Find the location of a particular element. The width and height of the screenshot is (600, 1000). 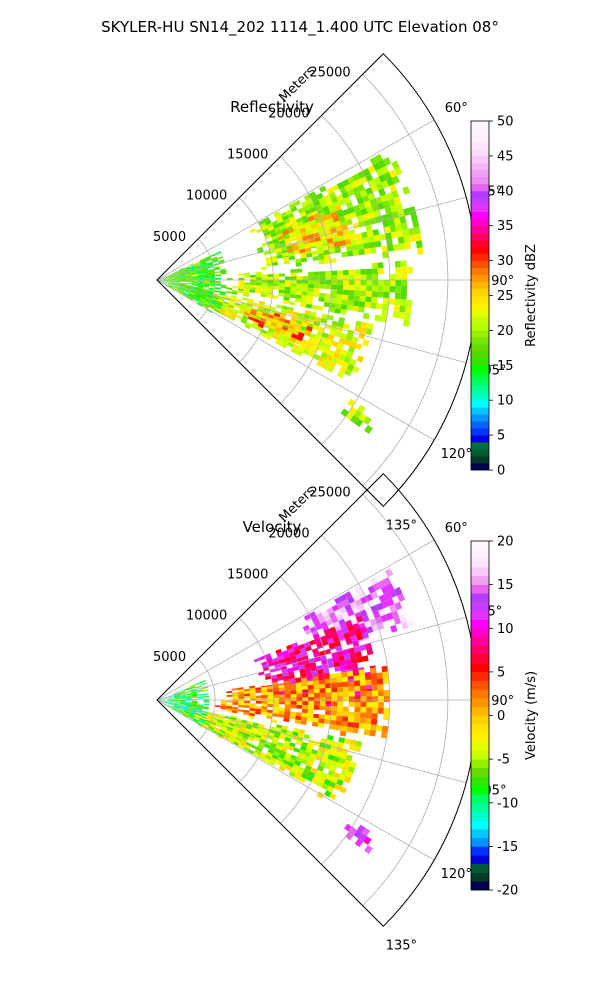

refl-angle-tick-label: 90° is located at coordinates (502, 281).